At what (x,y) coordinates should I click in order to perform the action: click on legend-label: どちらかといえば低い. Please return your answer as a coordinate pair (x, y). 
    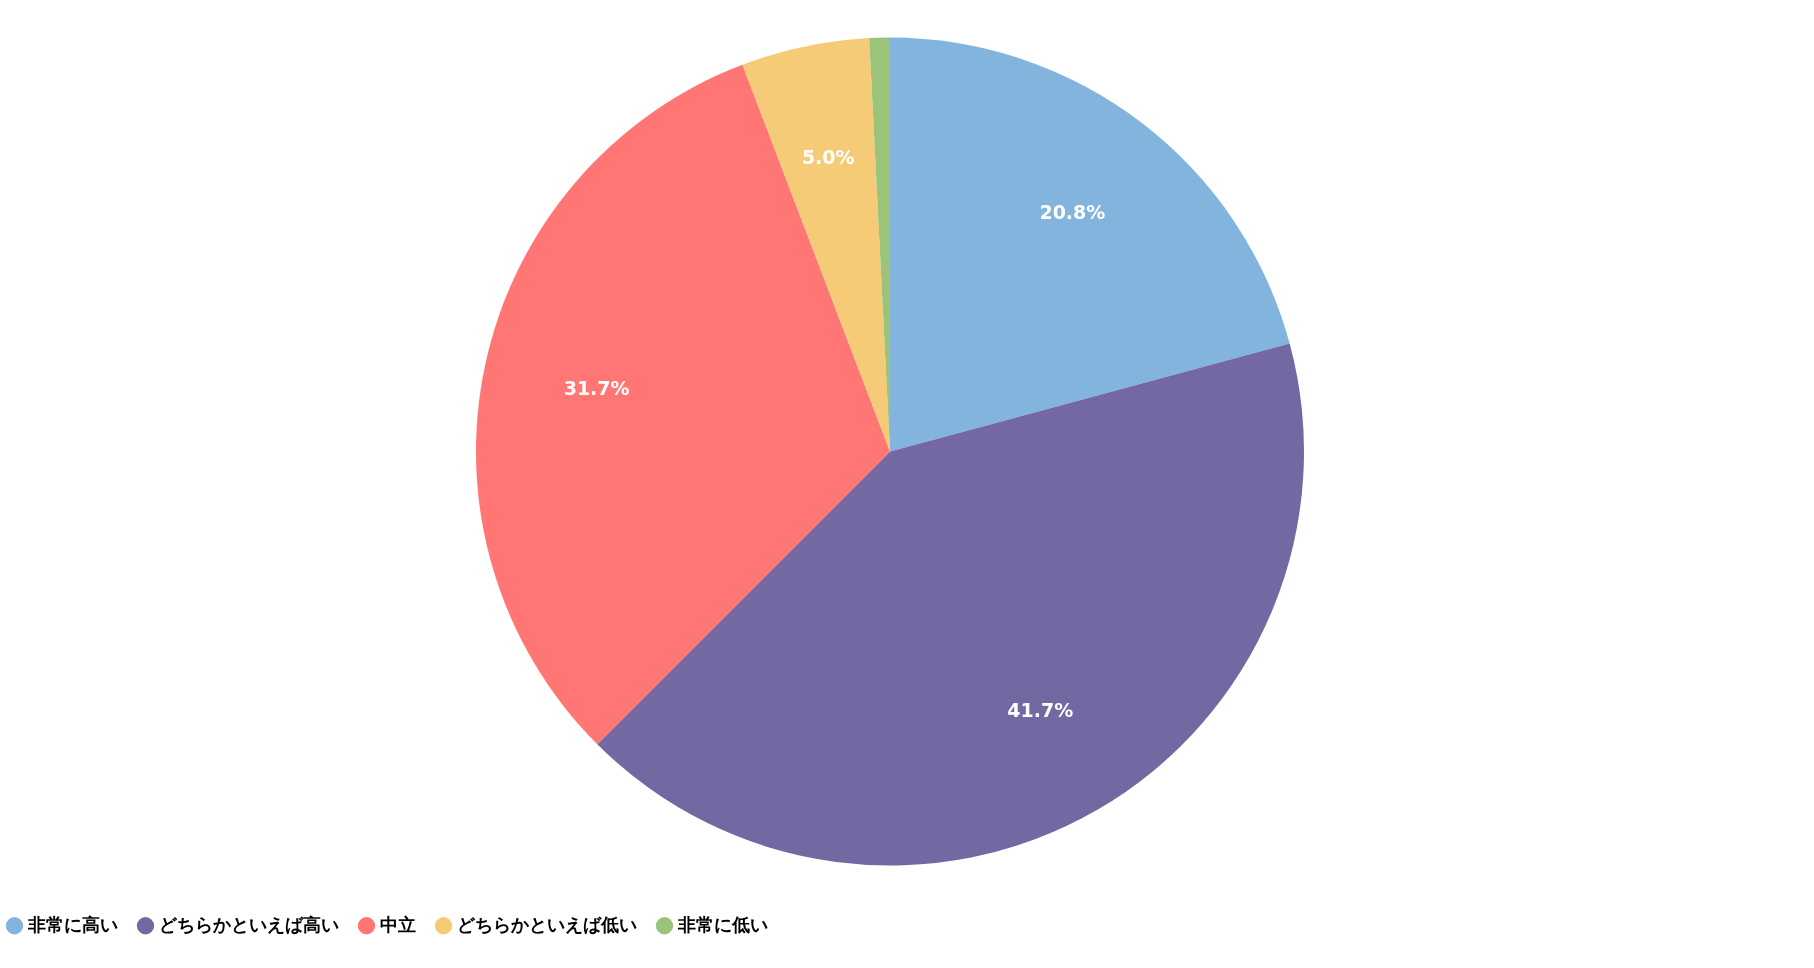
    Looking at the image, I should click on (547, 924).